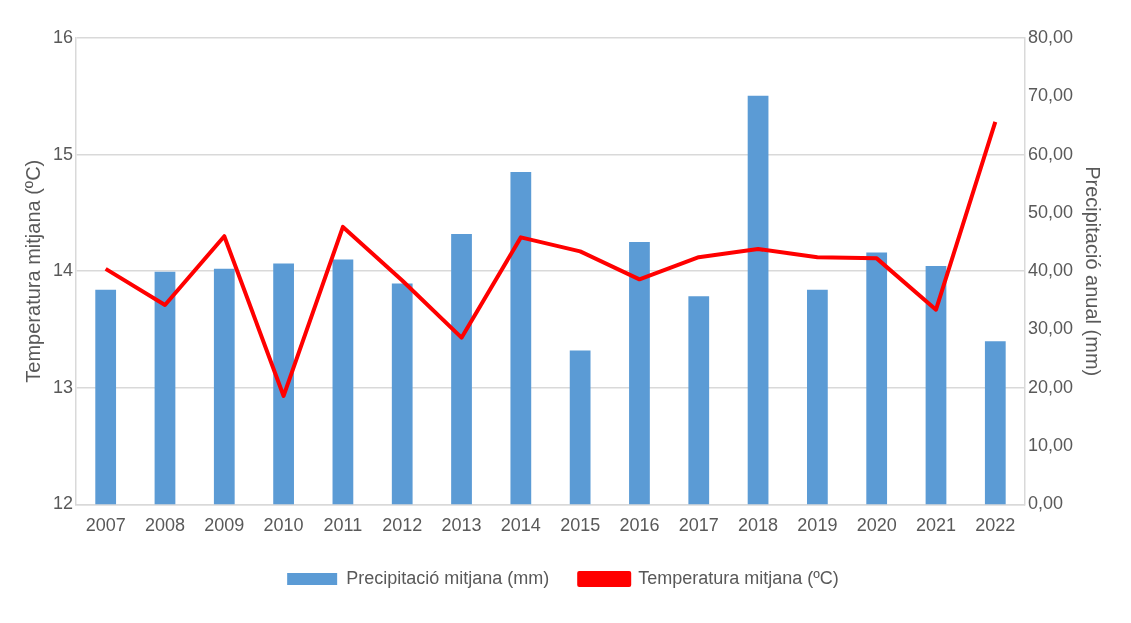  Describe the element at coordinates (283, 525) in the screenshot. I see `x-tick-label: 2010` at that location.